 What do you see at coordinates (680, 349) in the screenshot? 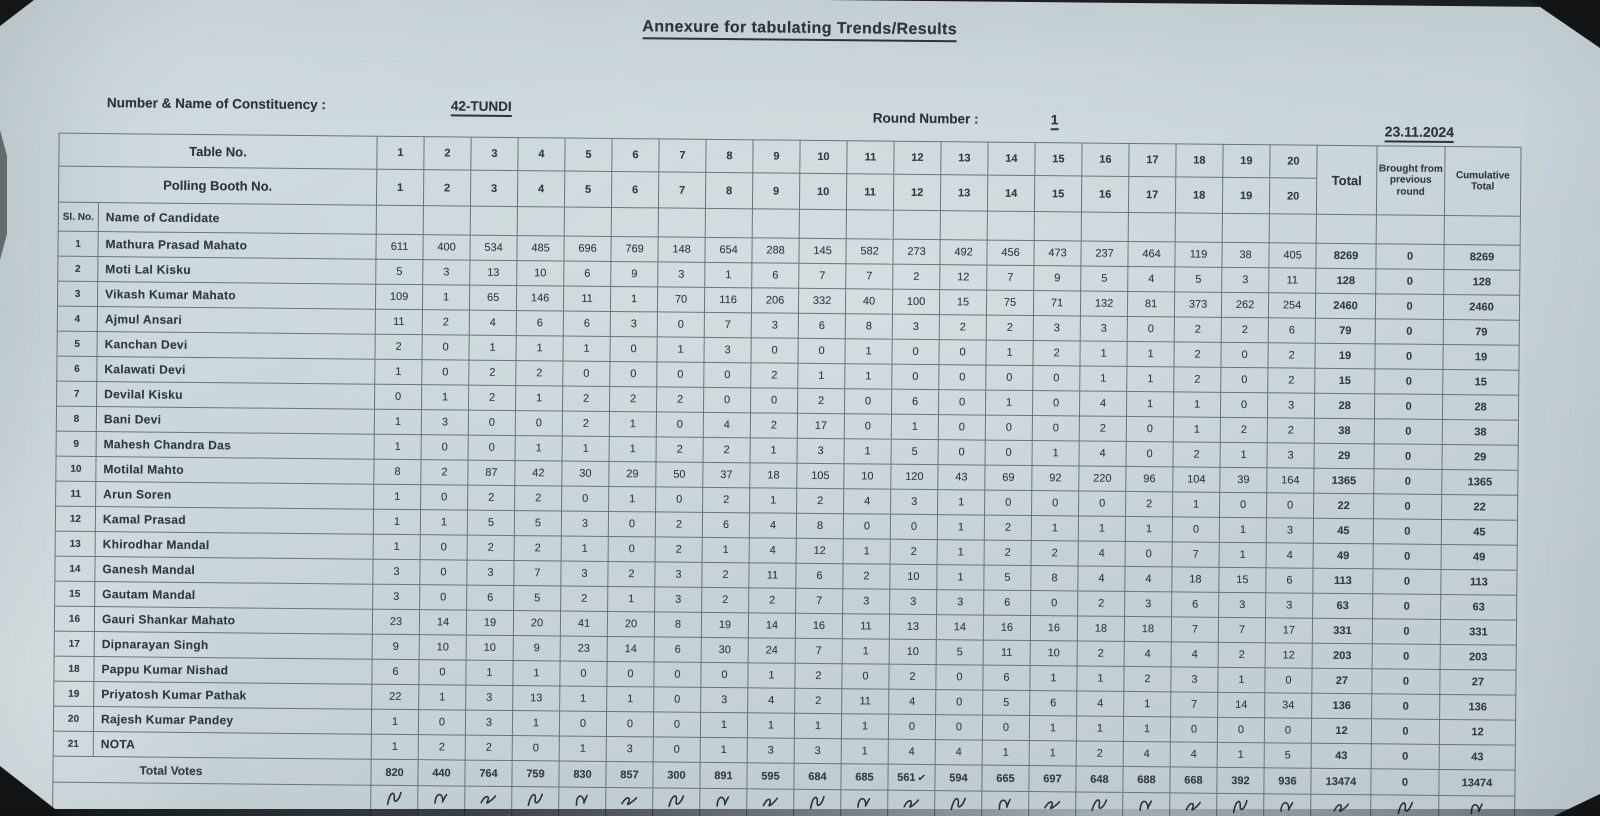
I see `vote-cell-booth-7: 1` at bounding box center [680, 349].